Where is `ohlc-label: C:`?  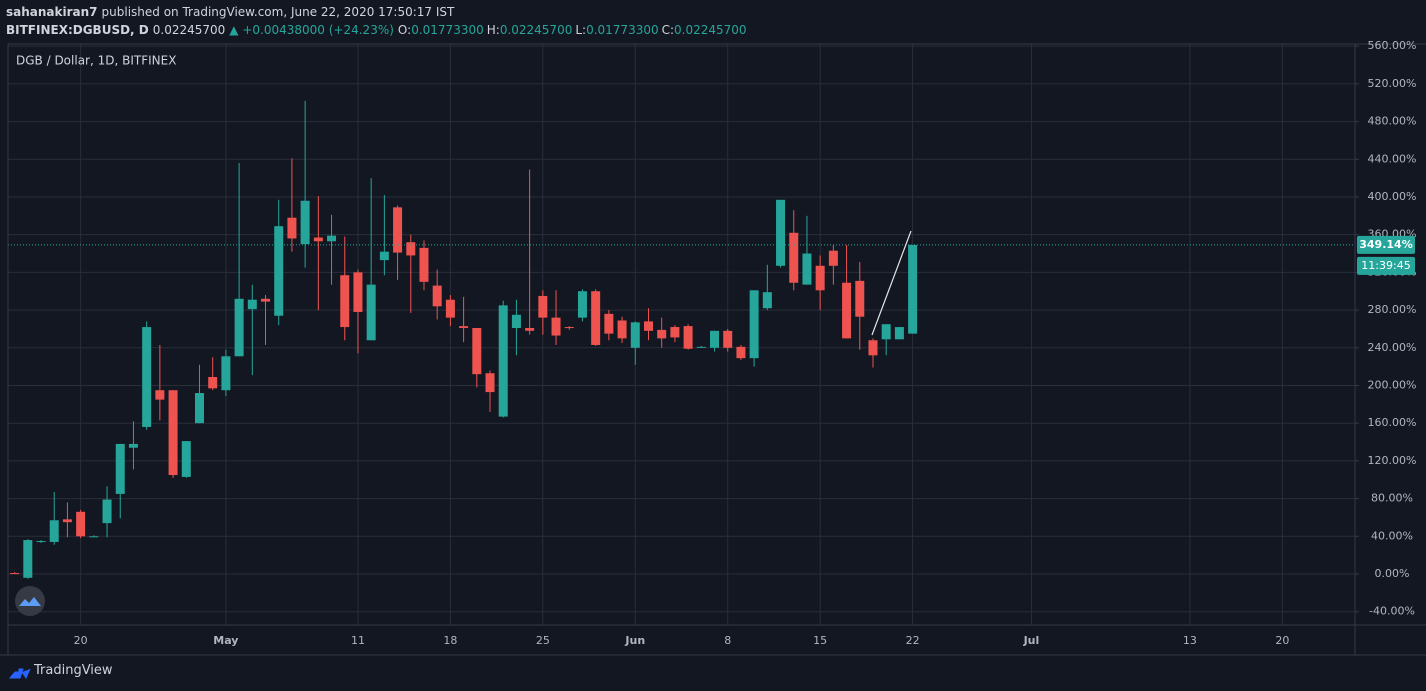 ohlc-label: C: is located at coordinates (668, 30).